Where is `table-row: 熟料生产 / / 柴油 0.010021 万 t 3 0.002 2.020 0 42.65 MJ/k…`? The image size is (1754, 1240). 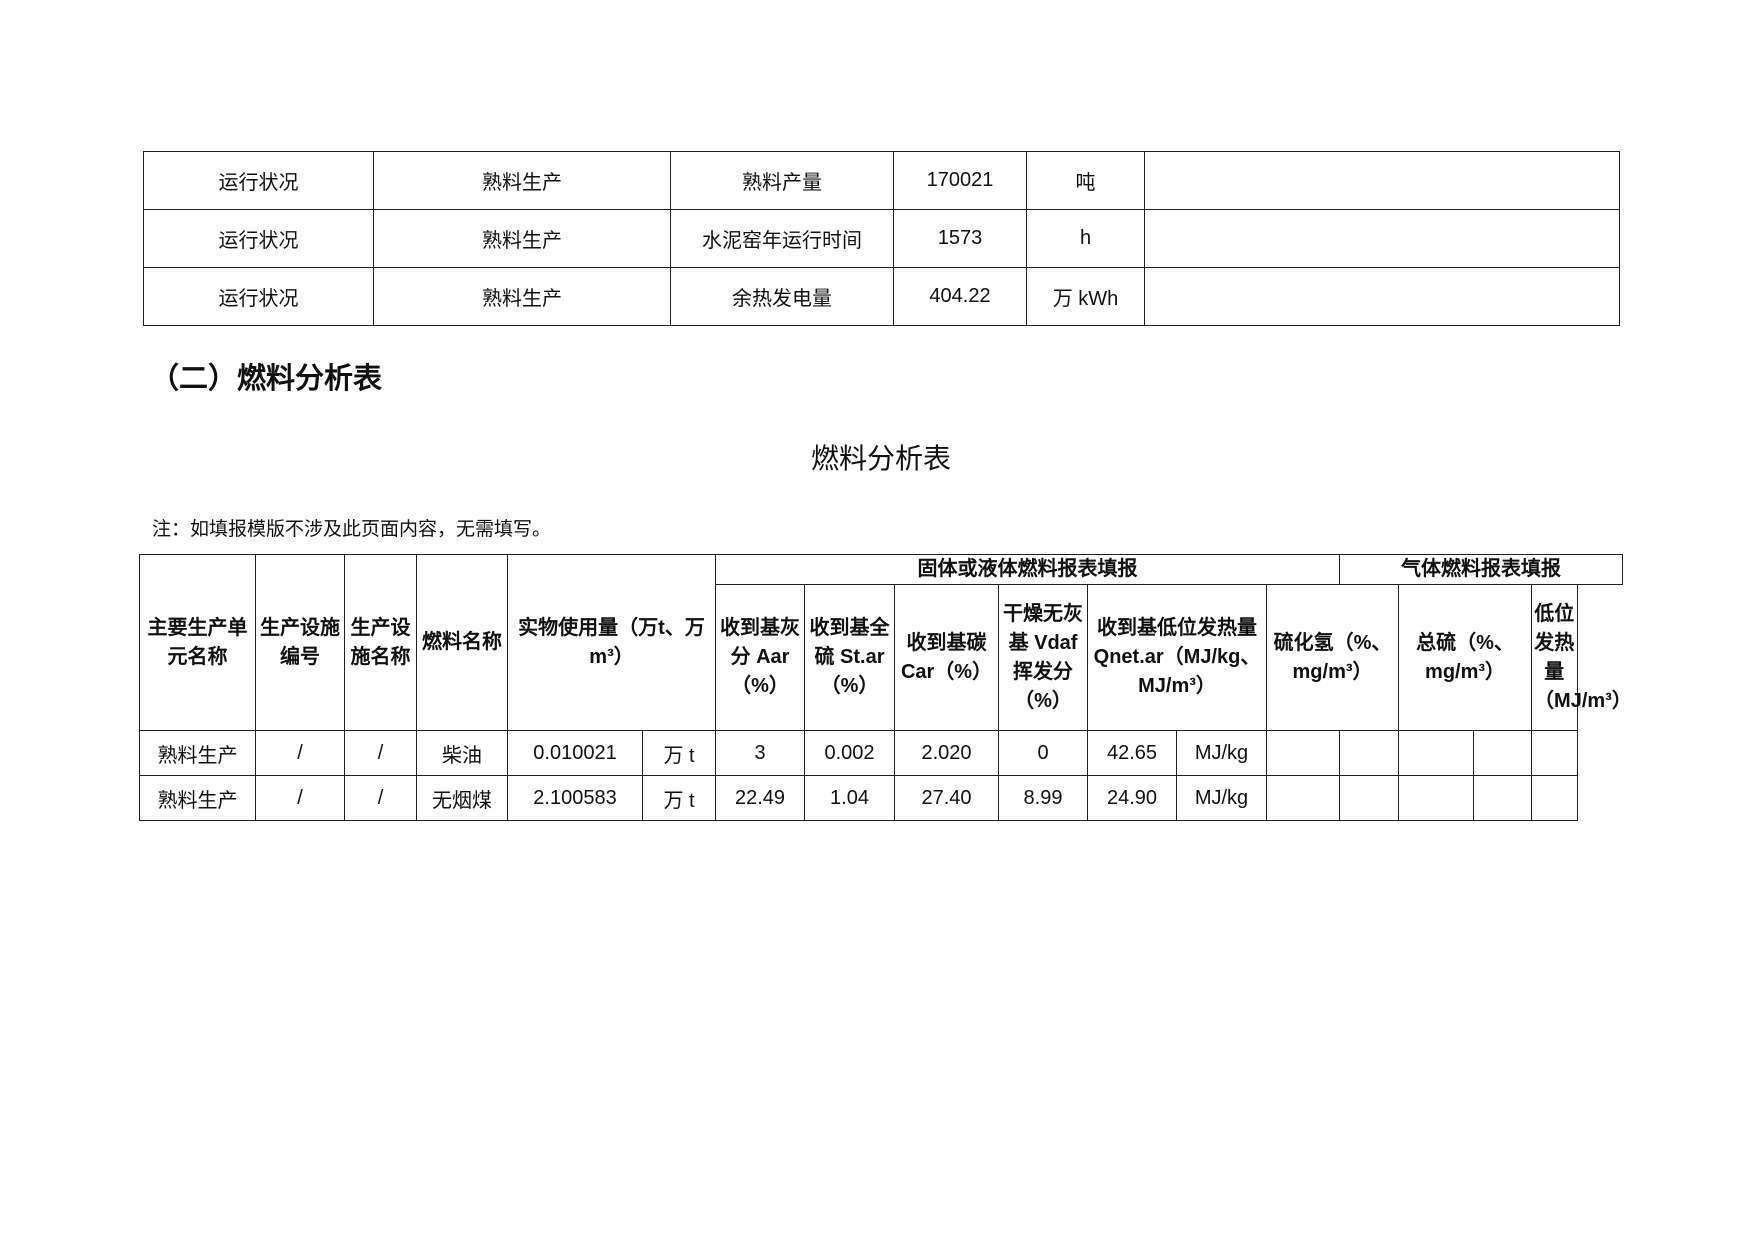
table-row: 熟料生产 / / 柴油 0.010021 万 t 3 0.002 2.020 0 42.65 MJ/k… is located at coordinates (881, 753).